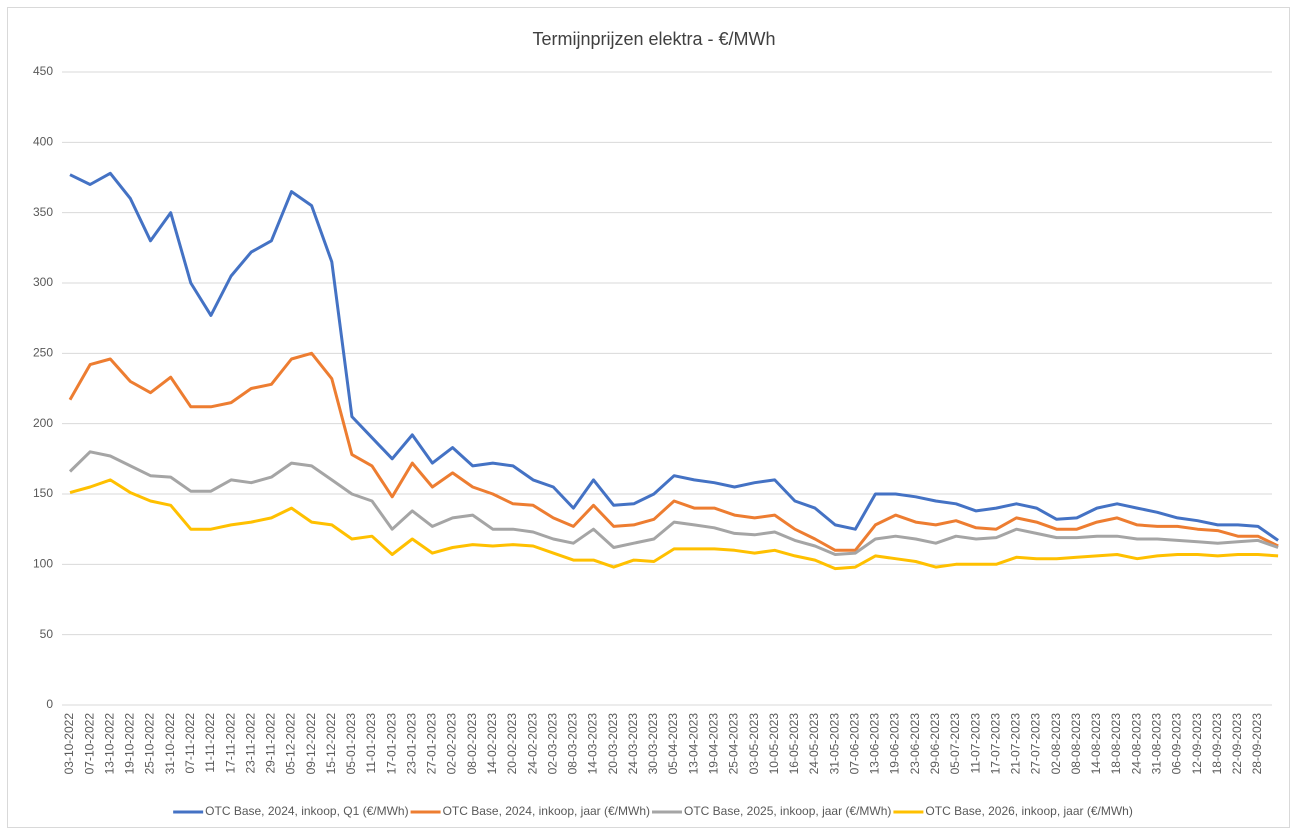 This screenshot has height=838, width=1294. What do you see at coordinates (895, 744) in the screenshot?
I see `x-tick-label: 19-06-2023` at bounding box center [895, 744].